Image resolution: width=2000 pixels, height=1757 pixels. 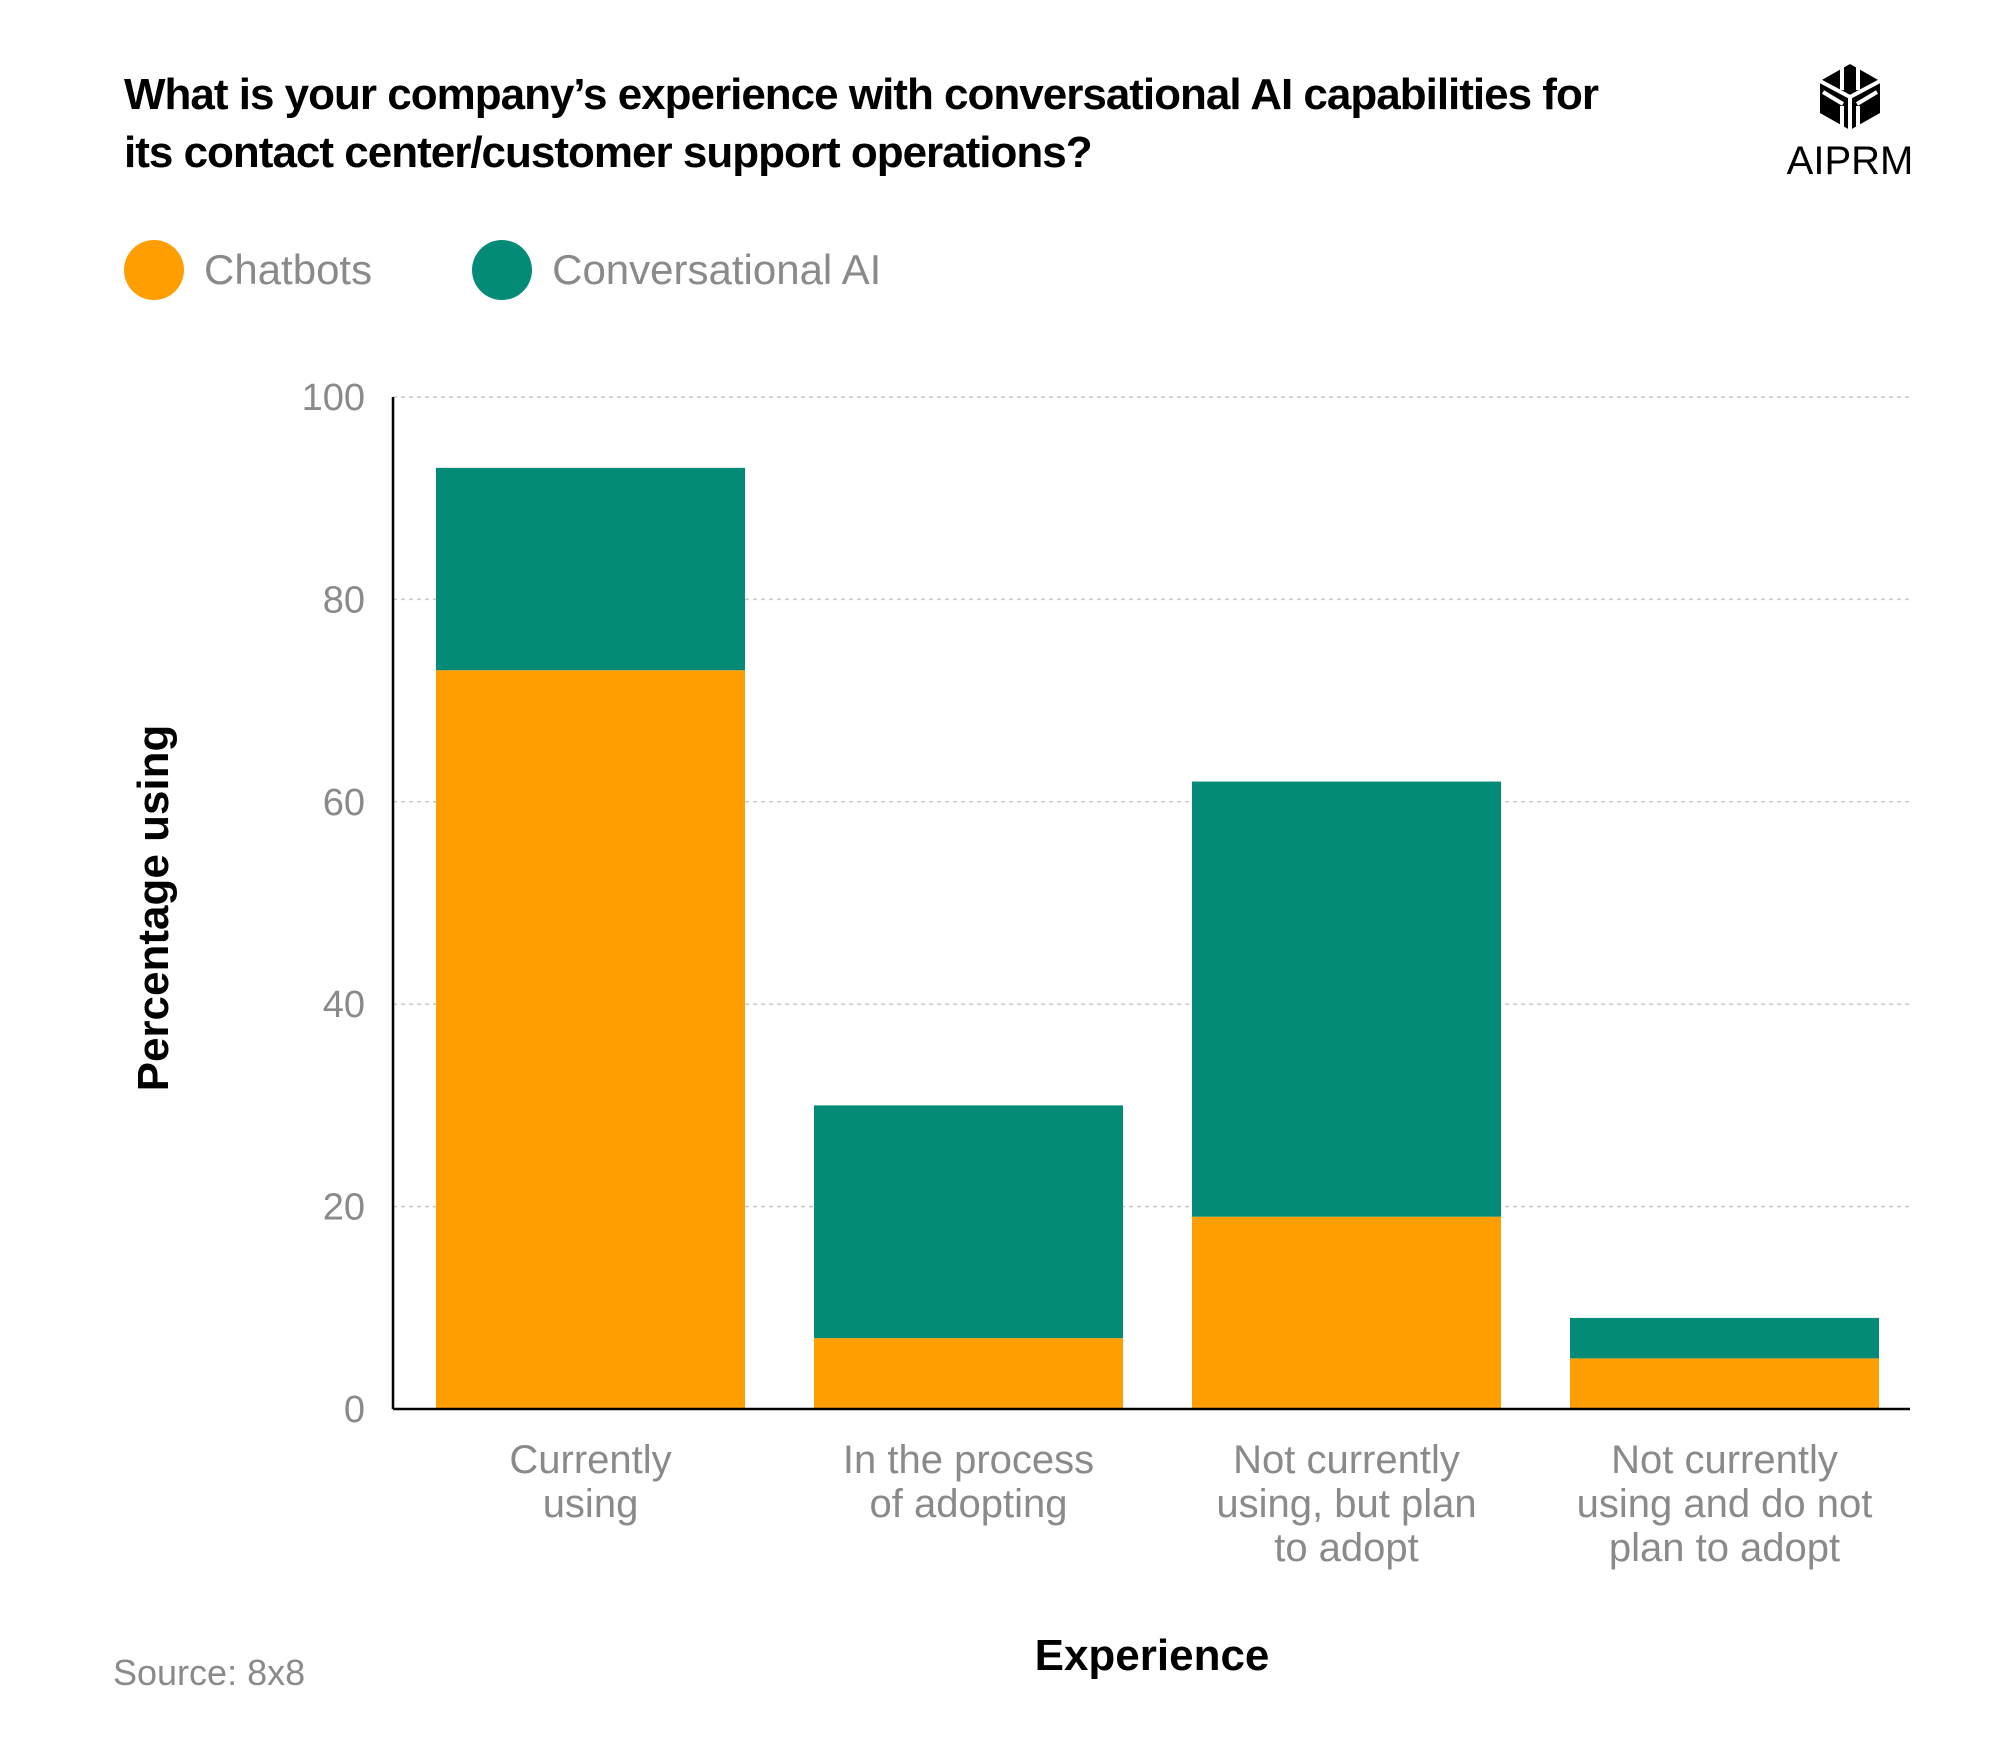 I want to click on legend-swatch-chatbots, so click(x=154, y=270).